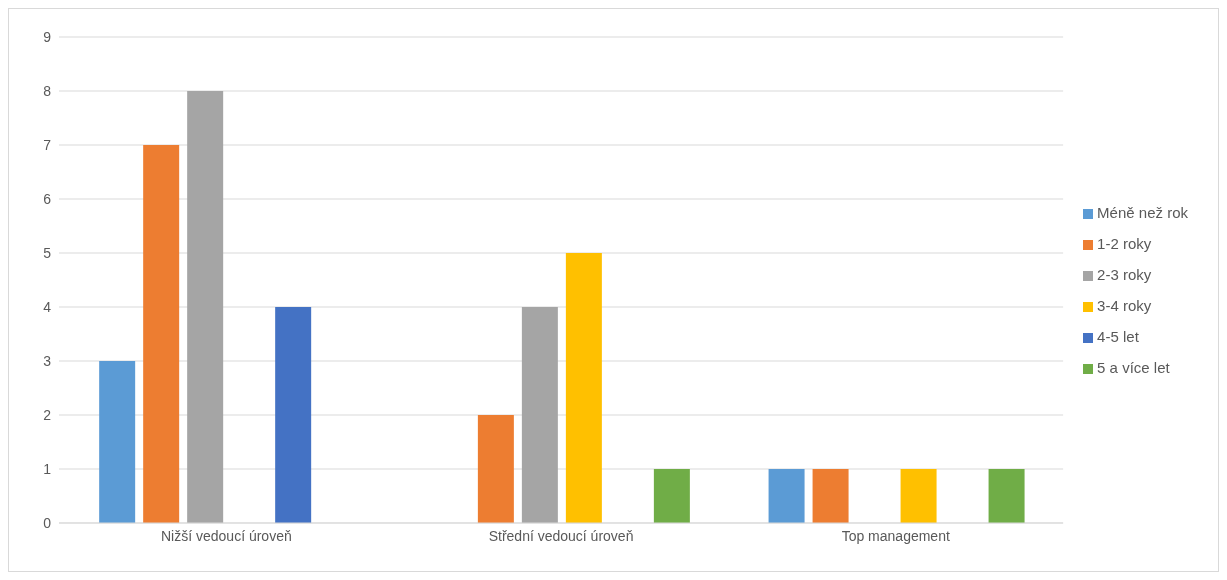 The width and height of the screenshot is (1227, 580). I want to click on y-tick-label: 2, so click(47, 414).